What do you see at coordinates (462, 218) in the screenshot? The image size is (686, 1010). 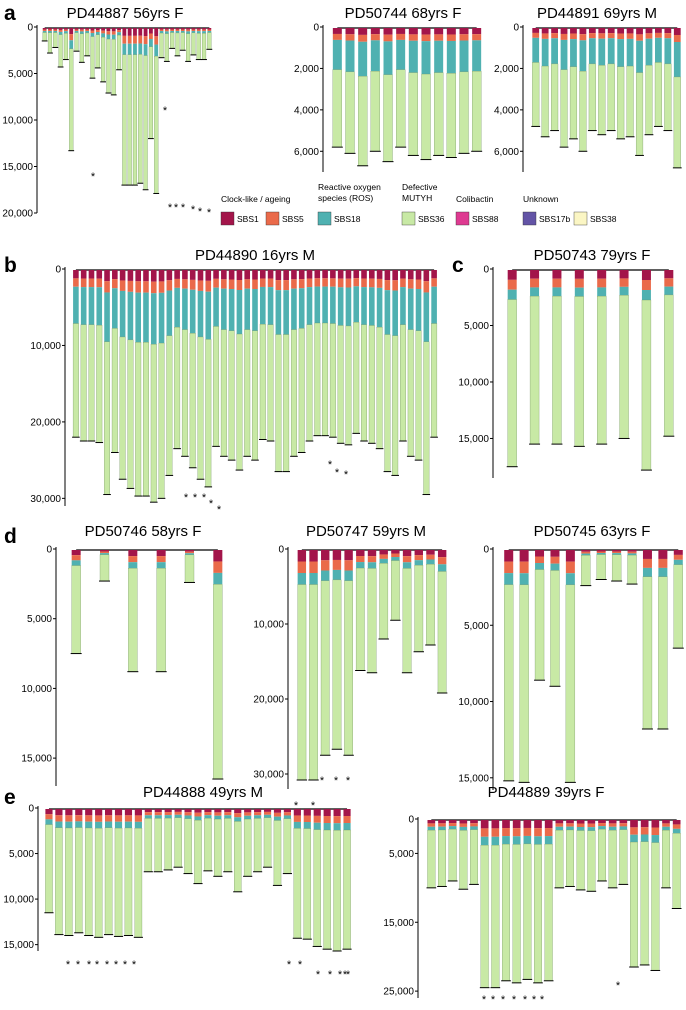 I see `legend-swatch-sbs88` at bounding box center [462, 218].